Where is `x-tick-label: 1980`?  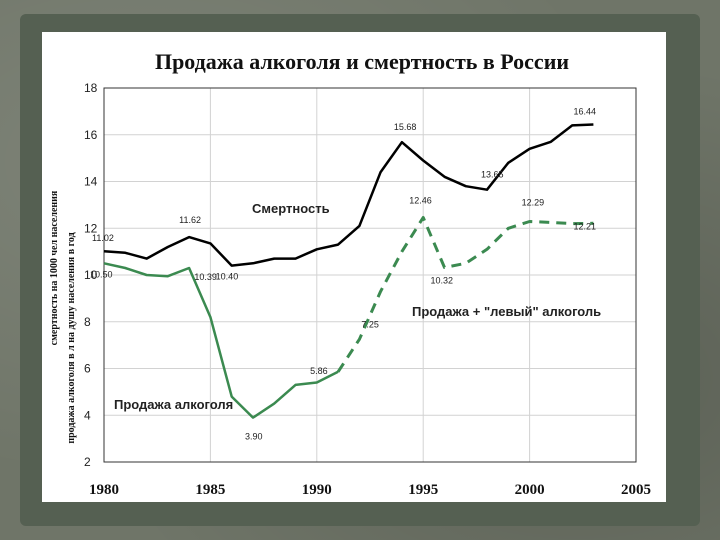 x-tick-label: 1980 is located at coordinates (104, 490).